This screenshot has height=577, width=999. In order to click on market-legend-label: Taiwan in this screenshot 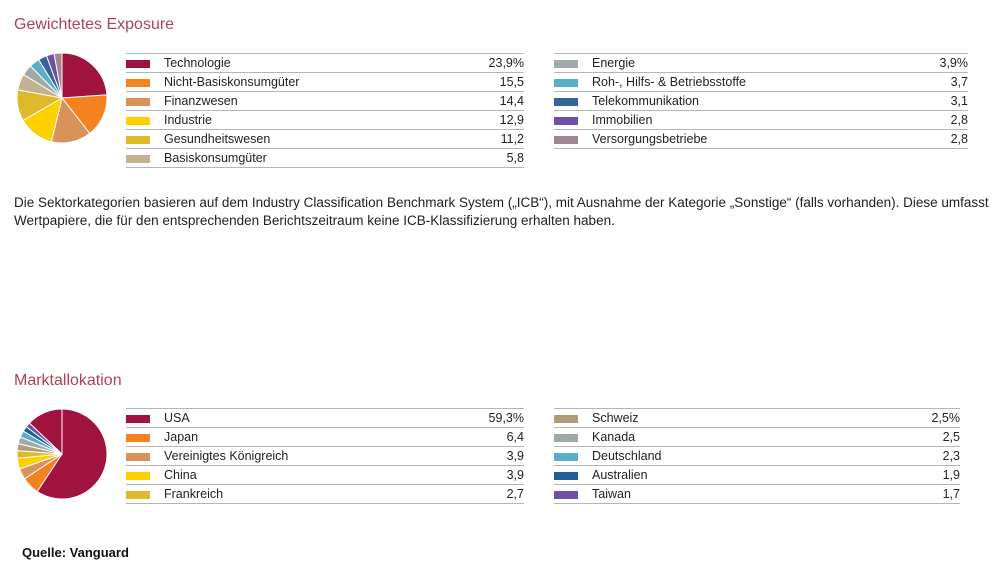, I will do `click(611, 494)`.